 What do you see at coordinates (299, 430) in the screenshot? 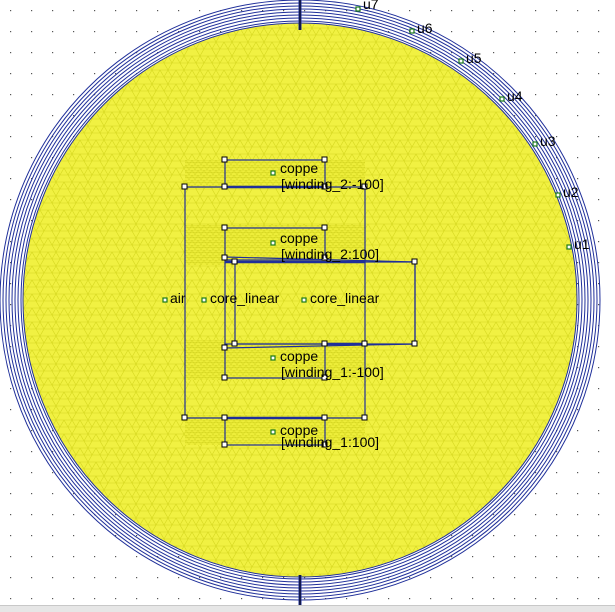
I see `copper-label-4: coppe` at bounding box center [299, 430].